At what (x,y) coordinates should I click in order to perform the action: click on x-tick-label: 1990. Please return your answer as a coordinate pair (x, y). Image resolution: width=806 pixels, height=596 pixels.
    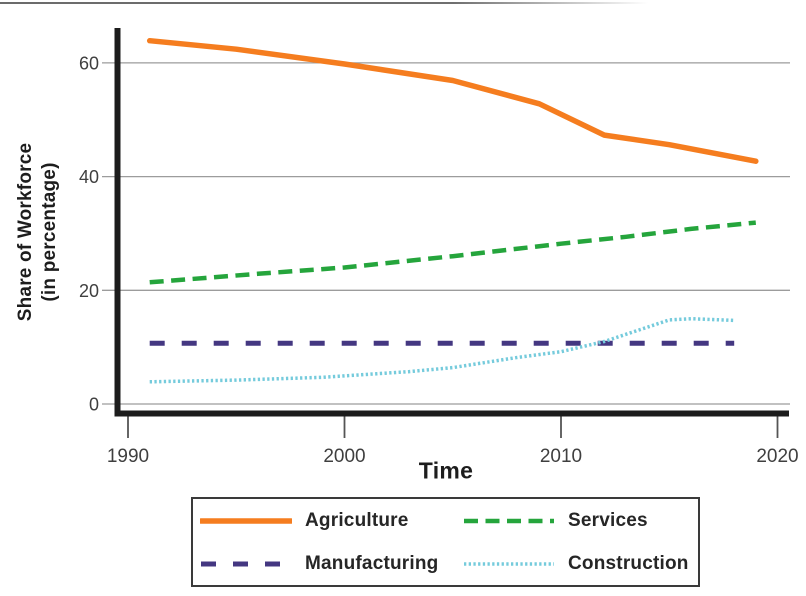
    Looking at the image, I should click on (128, 456).